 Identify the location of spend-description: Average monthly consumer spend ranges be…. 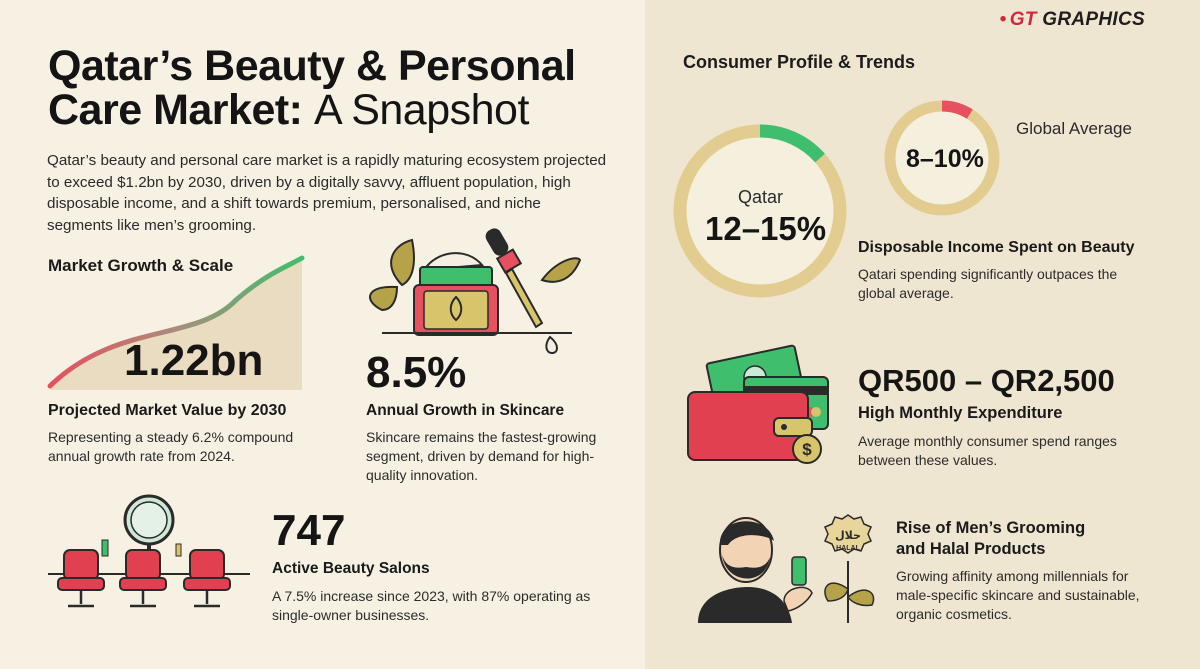
(987, 450).